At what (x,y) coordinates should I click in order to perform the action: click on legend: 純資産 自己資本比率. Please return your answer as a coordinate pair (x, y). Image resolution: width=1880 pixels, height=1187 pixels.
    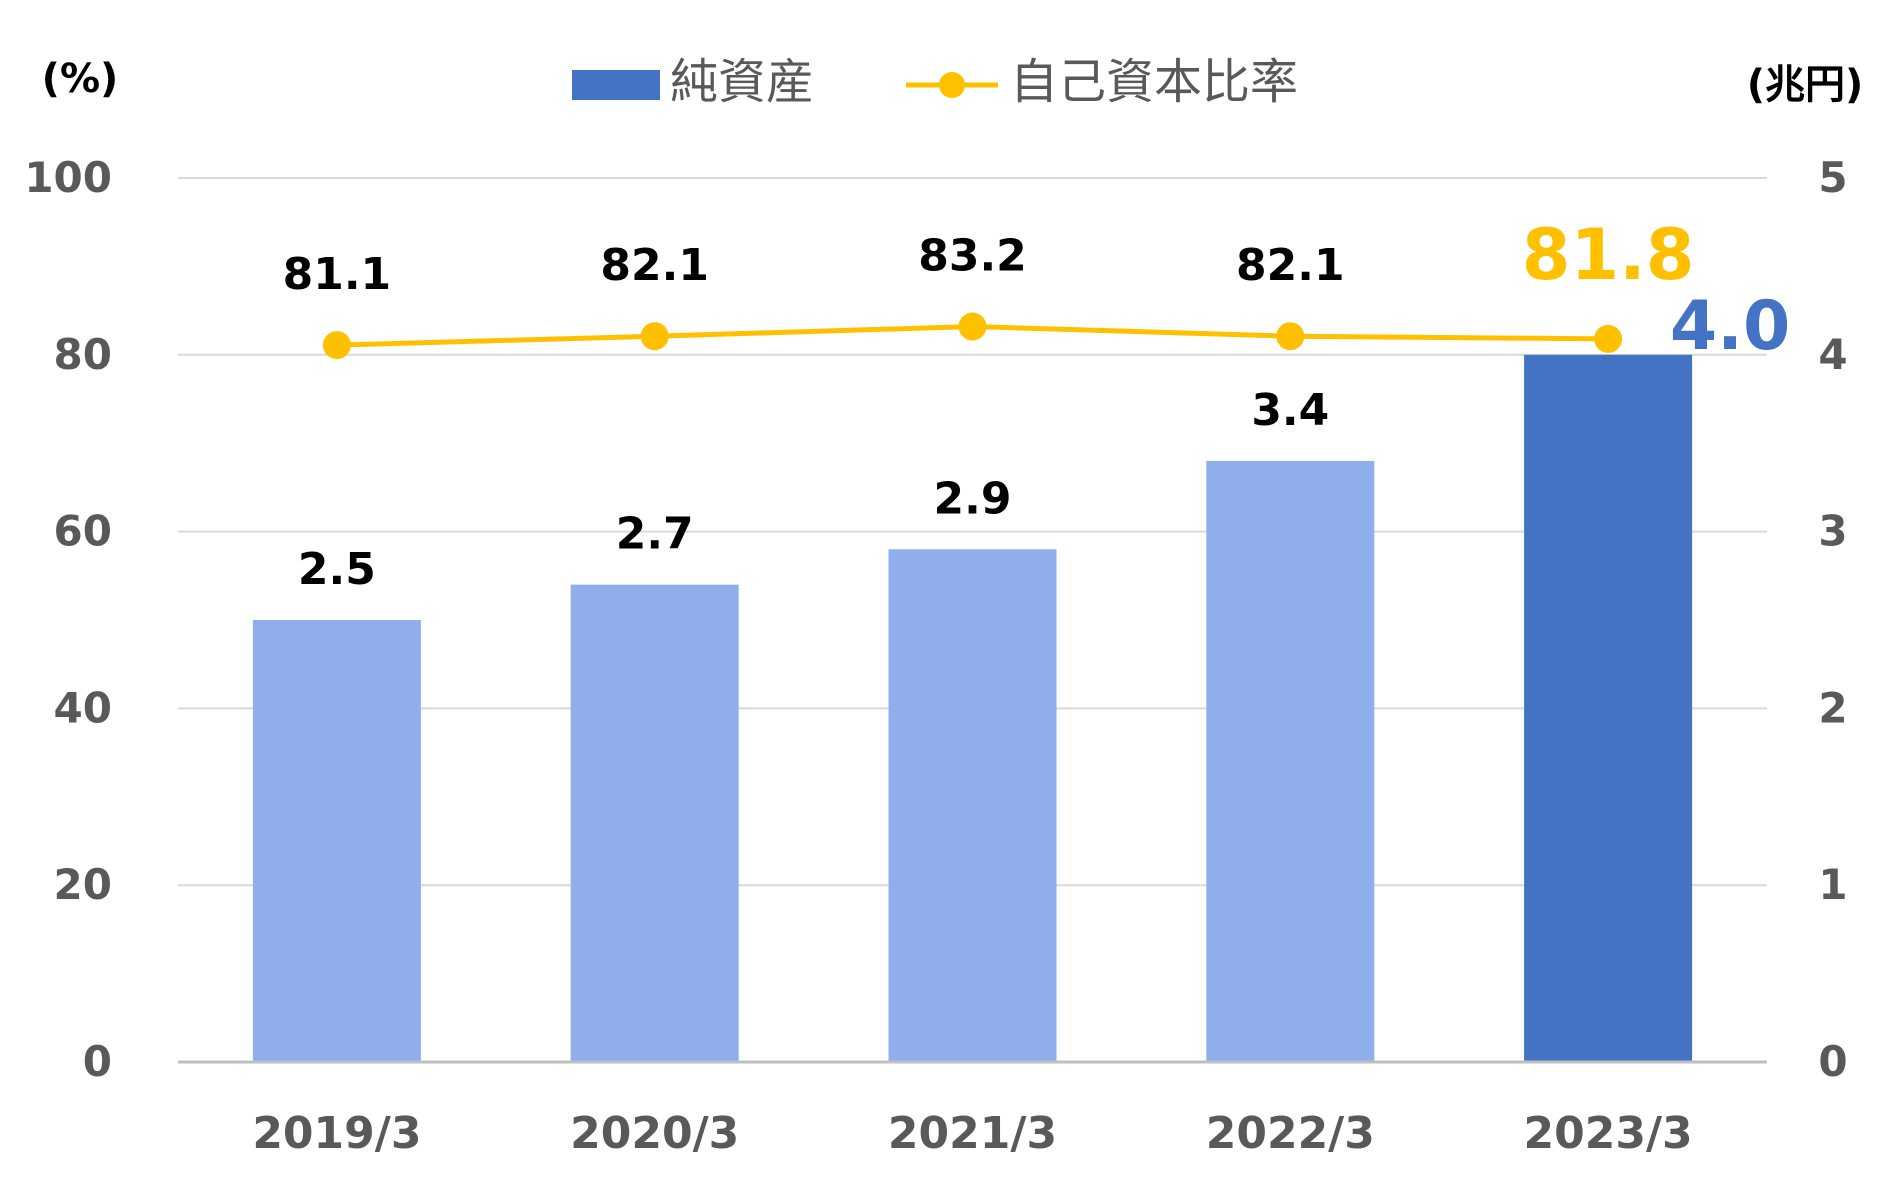
    Looking at the image, I should click on (935, 82).